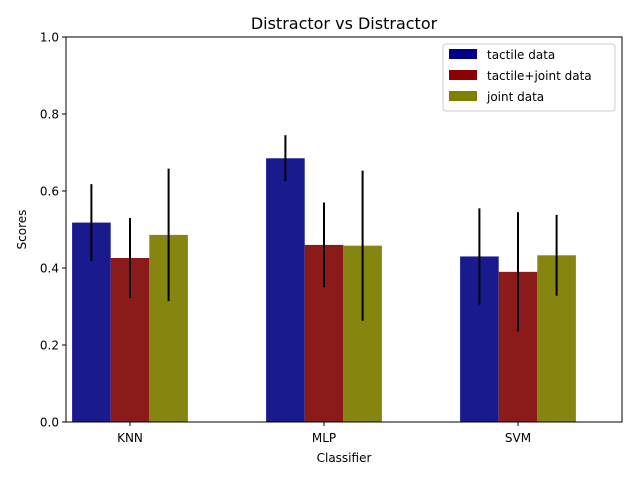 The image size is (640, 480). I want to click on y-tick-label: 0.0, so click(49, 423).